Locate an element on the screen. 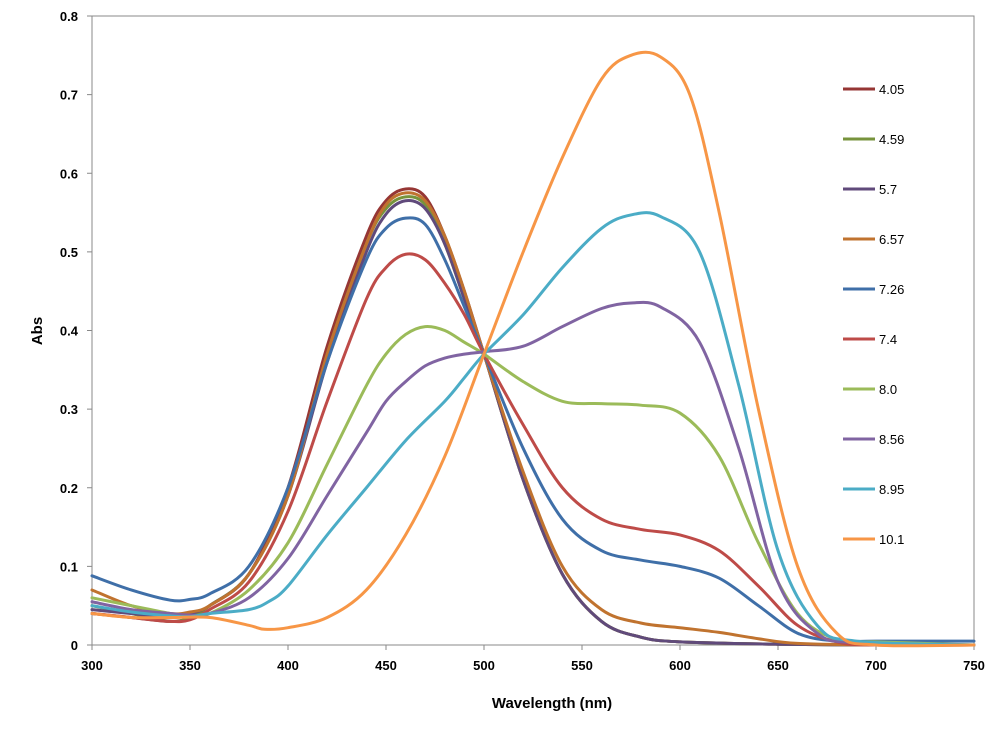 The width and height of the screenshot is (1000, 731). y-tick-label: 0.7 is located at coordinates (69, 95).